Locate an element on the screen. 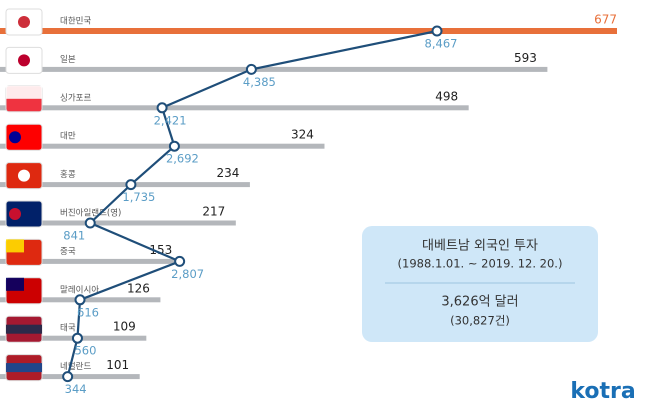  category-label: 홍콩 is located at coordinates (68, 174).